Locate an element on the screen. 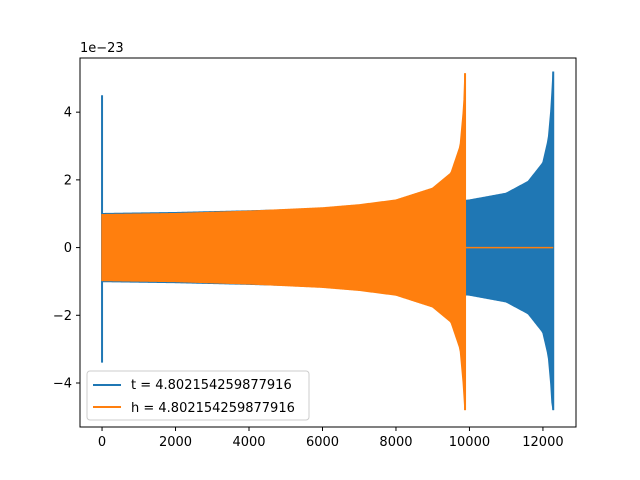 This screenshot has height=480, width=640. x-axis: 0 2000 4000 6000 8000 10000 12000 is located at coordinates (331, 438).